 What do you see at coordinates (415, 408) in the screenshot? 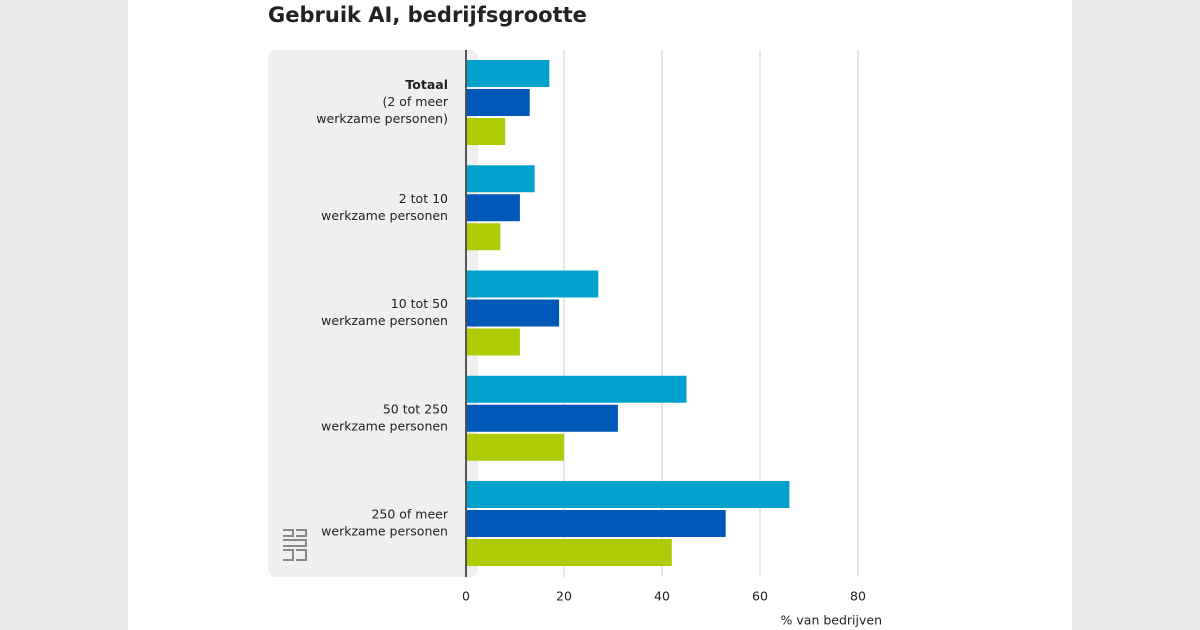
I see `y-tick-label: 50 tot 250` at bounding box center [415, 408].